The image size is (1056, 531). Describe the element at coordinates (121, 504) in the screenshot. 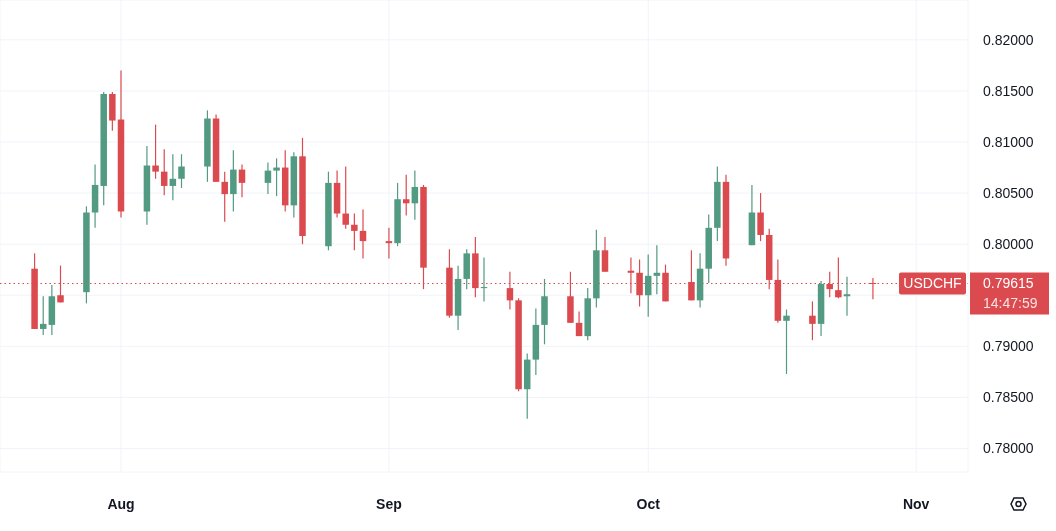

I see `x-tick-label: Aug` at that location.